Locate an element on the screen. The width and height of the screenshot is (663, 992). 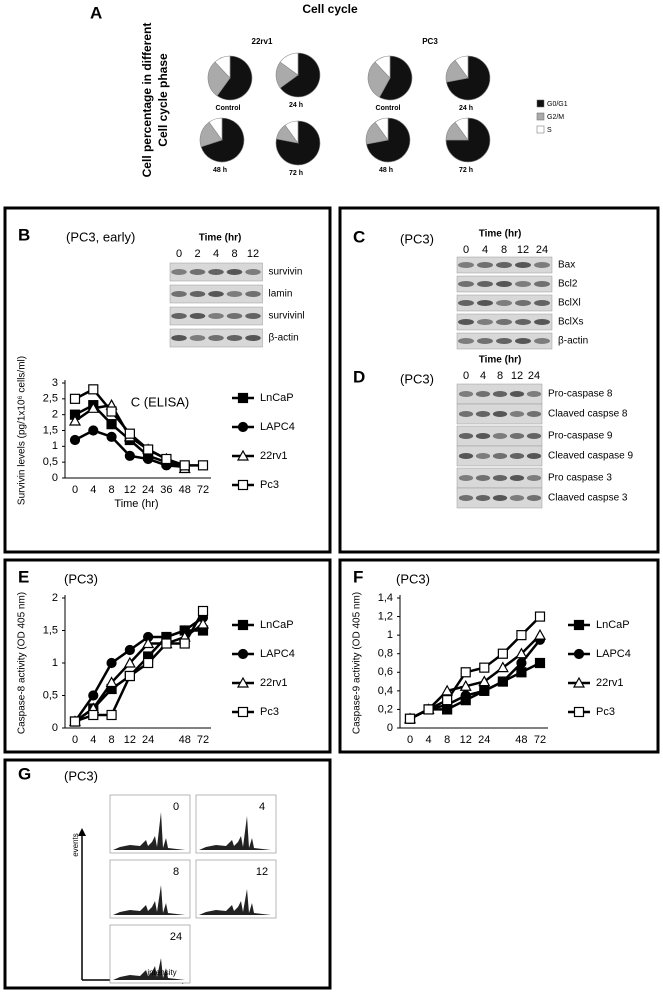
blot-row-label: BclXs is located at coordinates (571, 322).